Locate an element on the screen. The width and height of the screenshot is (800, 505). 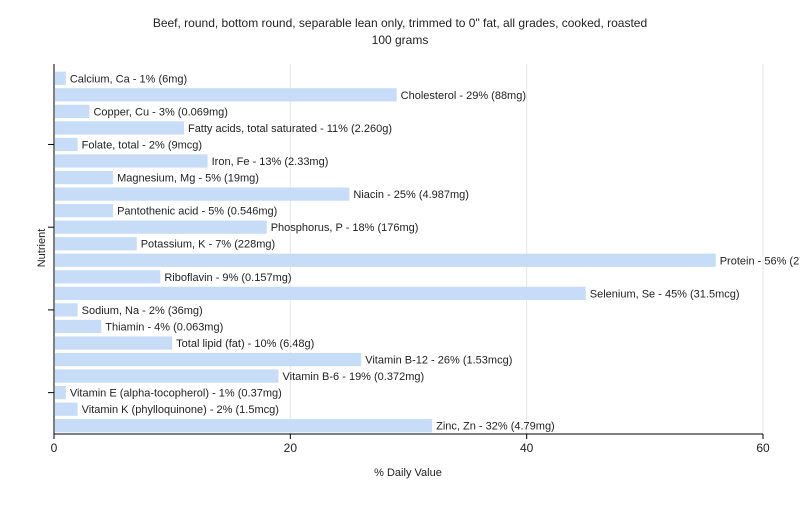
y-axis-title: Nutrient is located at coordinates (42, 248).